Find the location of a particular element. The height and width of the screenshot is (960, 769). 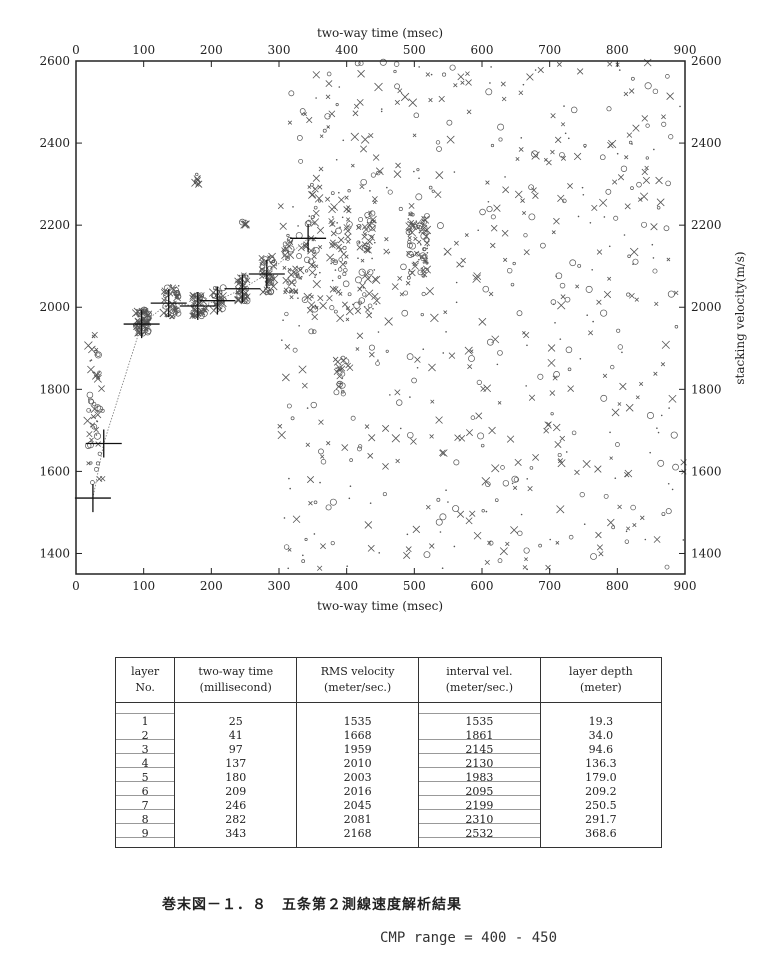

table-header-text: (meter) is located at coordinates (601, 687).